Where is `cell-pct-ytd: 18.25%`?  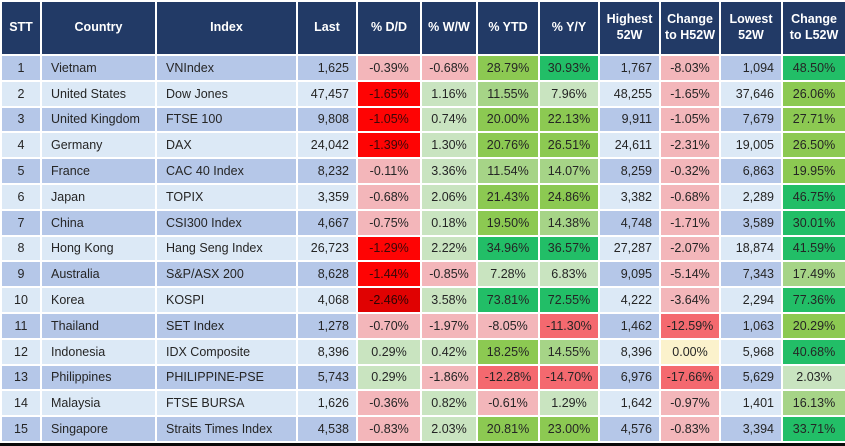
cell-pct-ytd: 18.25% is located at coordinates (508, 351).